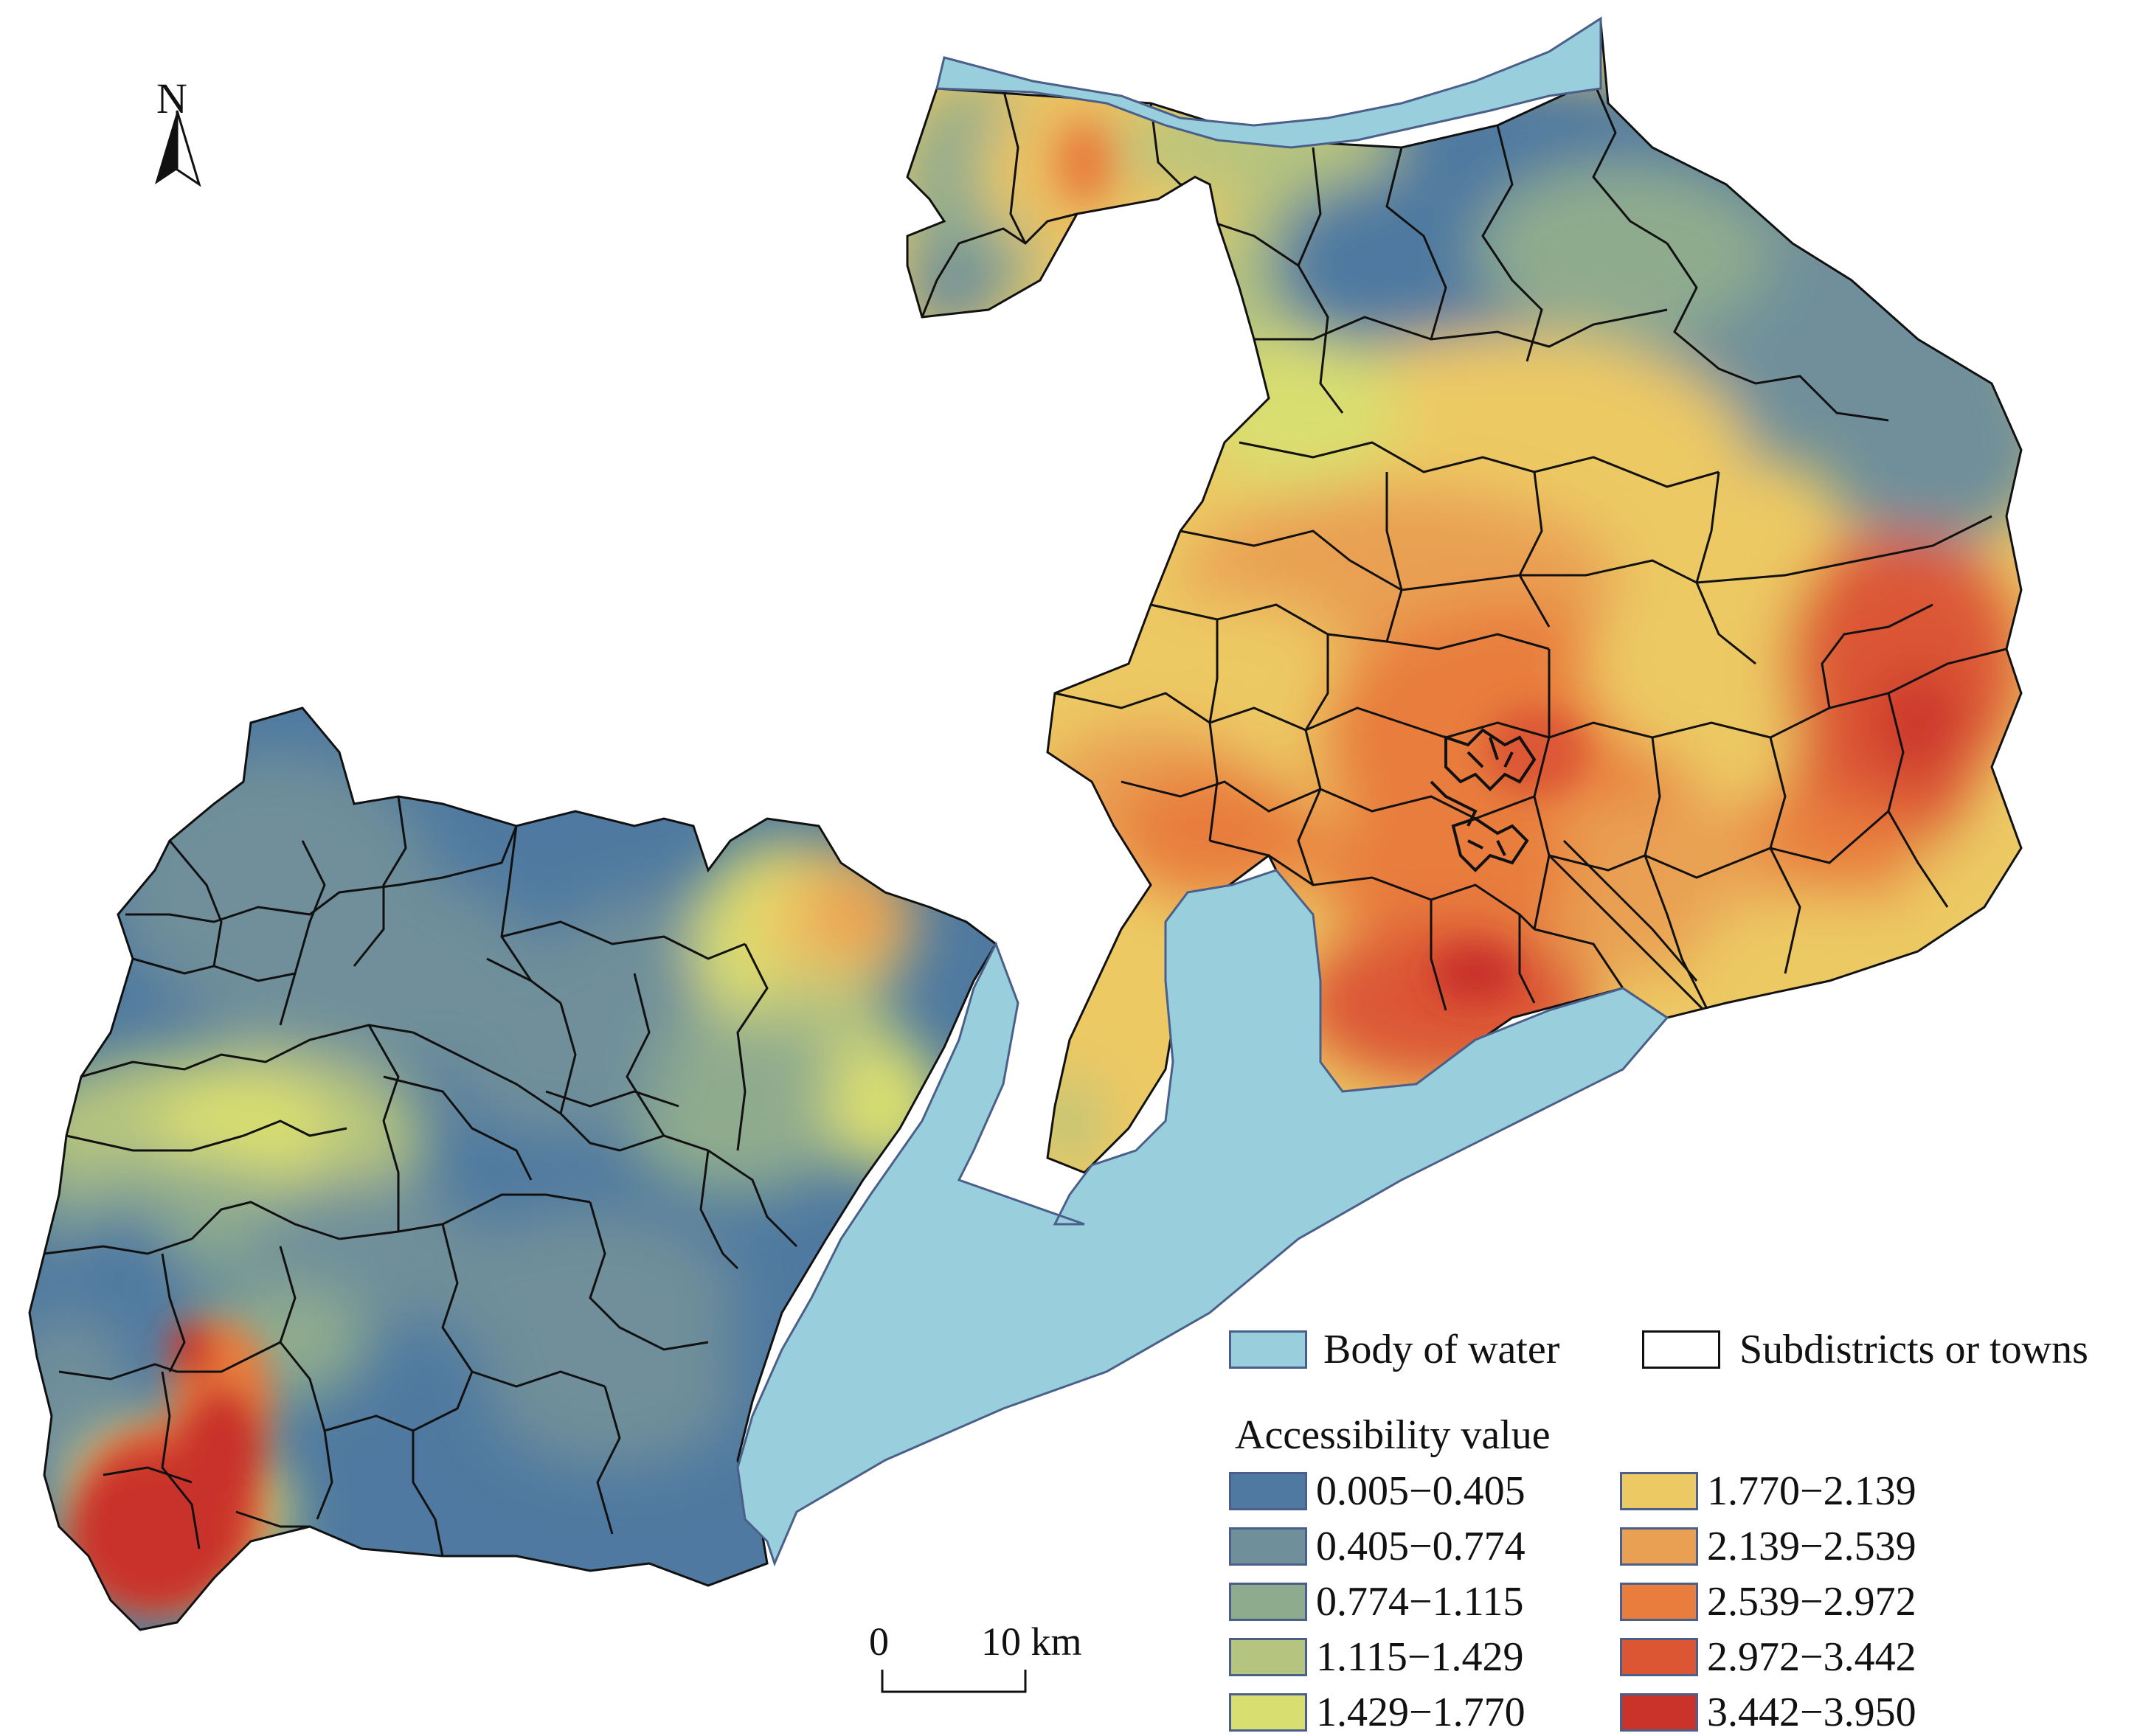  What do you see at coordinates (171, 98) in the screenshot?
I see `north-label: N` at bounding box center [171, 98].